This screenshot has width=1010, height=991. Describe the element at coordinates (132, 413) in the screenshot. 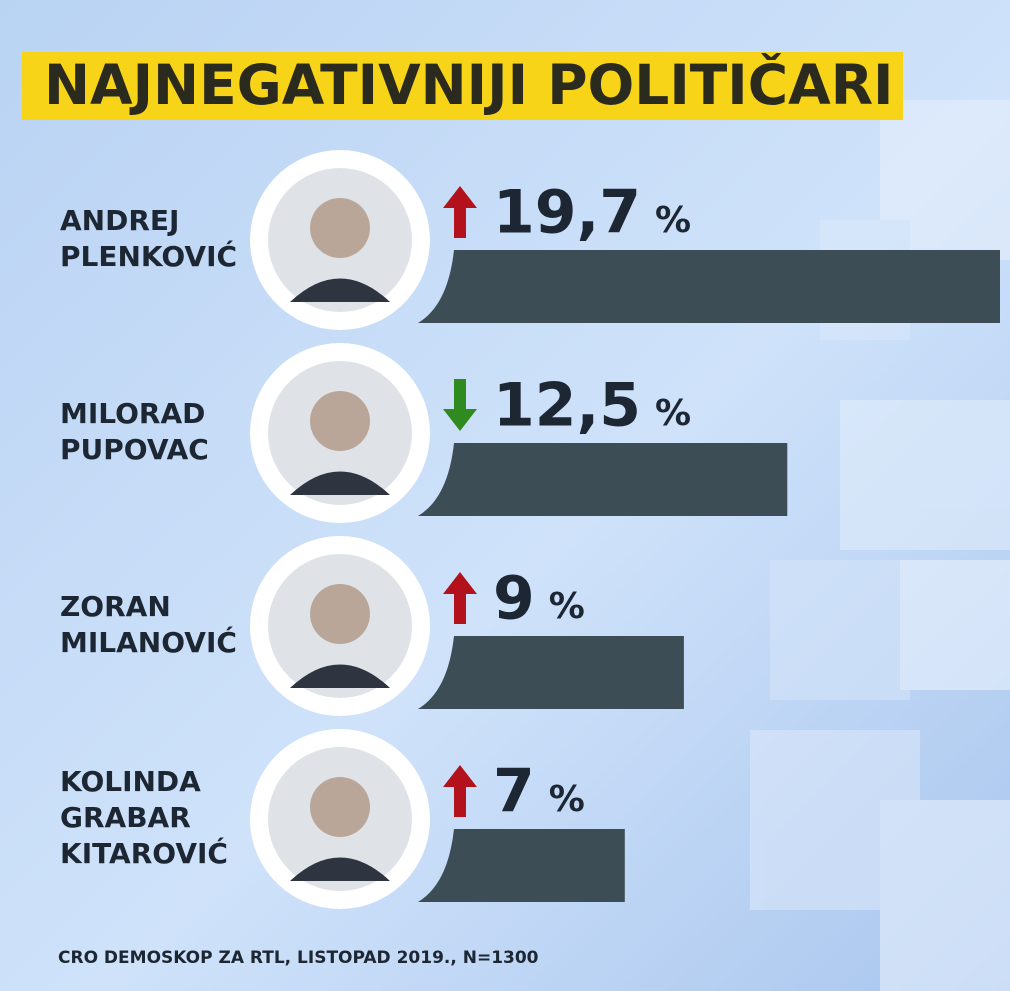

I see `category-label: MILORAD` at that location.